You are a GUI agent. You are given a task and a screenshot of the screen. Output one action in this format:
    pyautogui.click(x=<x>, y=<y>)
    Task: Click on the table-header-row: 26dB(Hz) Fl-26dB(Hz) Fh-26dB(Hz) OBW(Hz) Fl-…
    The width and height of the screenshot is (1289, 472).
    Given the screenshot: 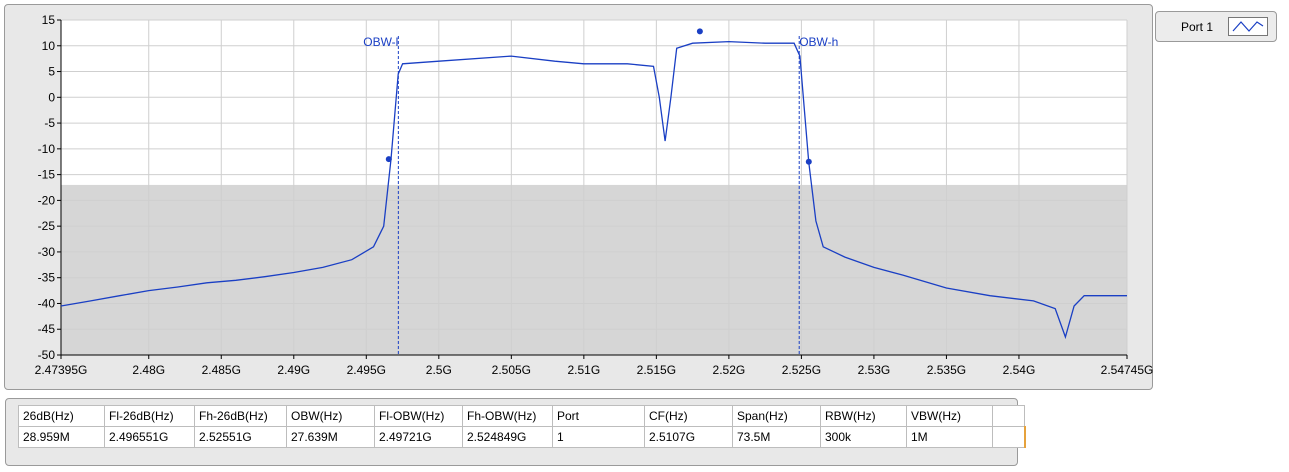 What is the action you would take?
    pyautogui.click(x=521, y=416)
    